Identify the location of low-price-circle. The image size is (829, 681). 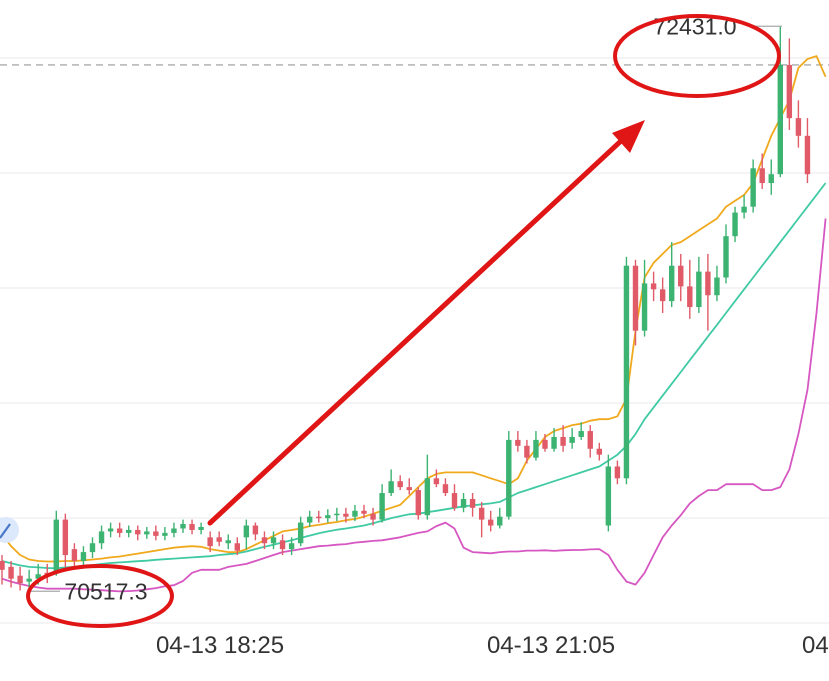
(100, 596).